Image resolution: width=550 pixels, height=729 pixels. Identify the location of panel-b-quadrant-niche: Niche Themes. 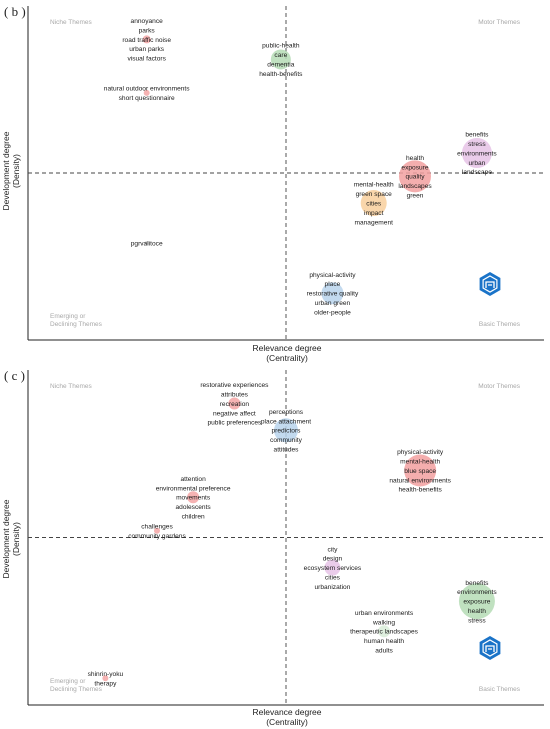
(71, 22).